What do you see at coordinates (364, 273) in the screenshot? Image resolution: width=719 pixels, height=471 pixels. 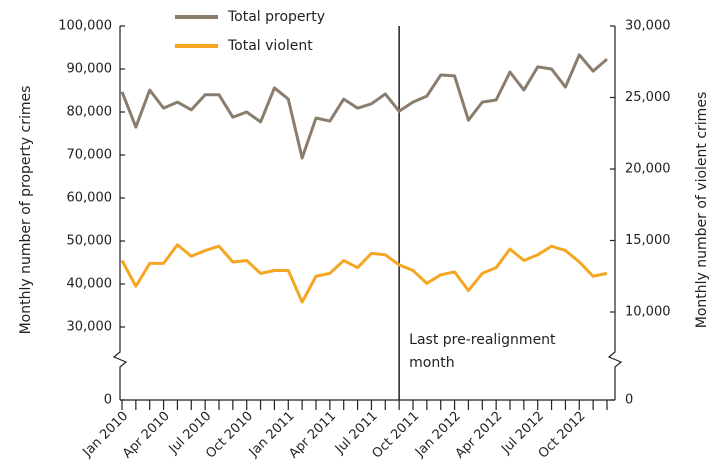 I see `series-line` at bounding box center [364, 273].